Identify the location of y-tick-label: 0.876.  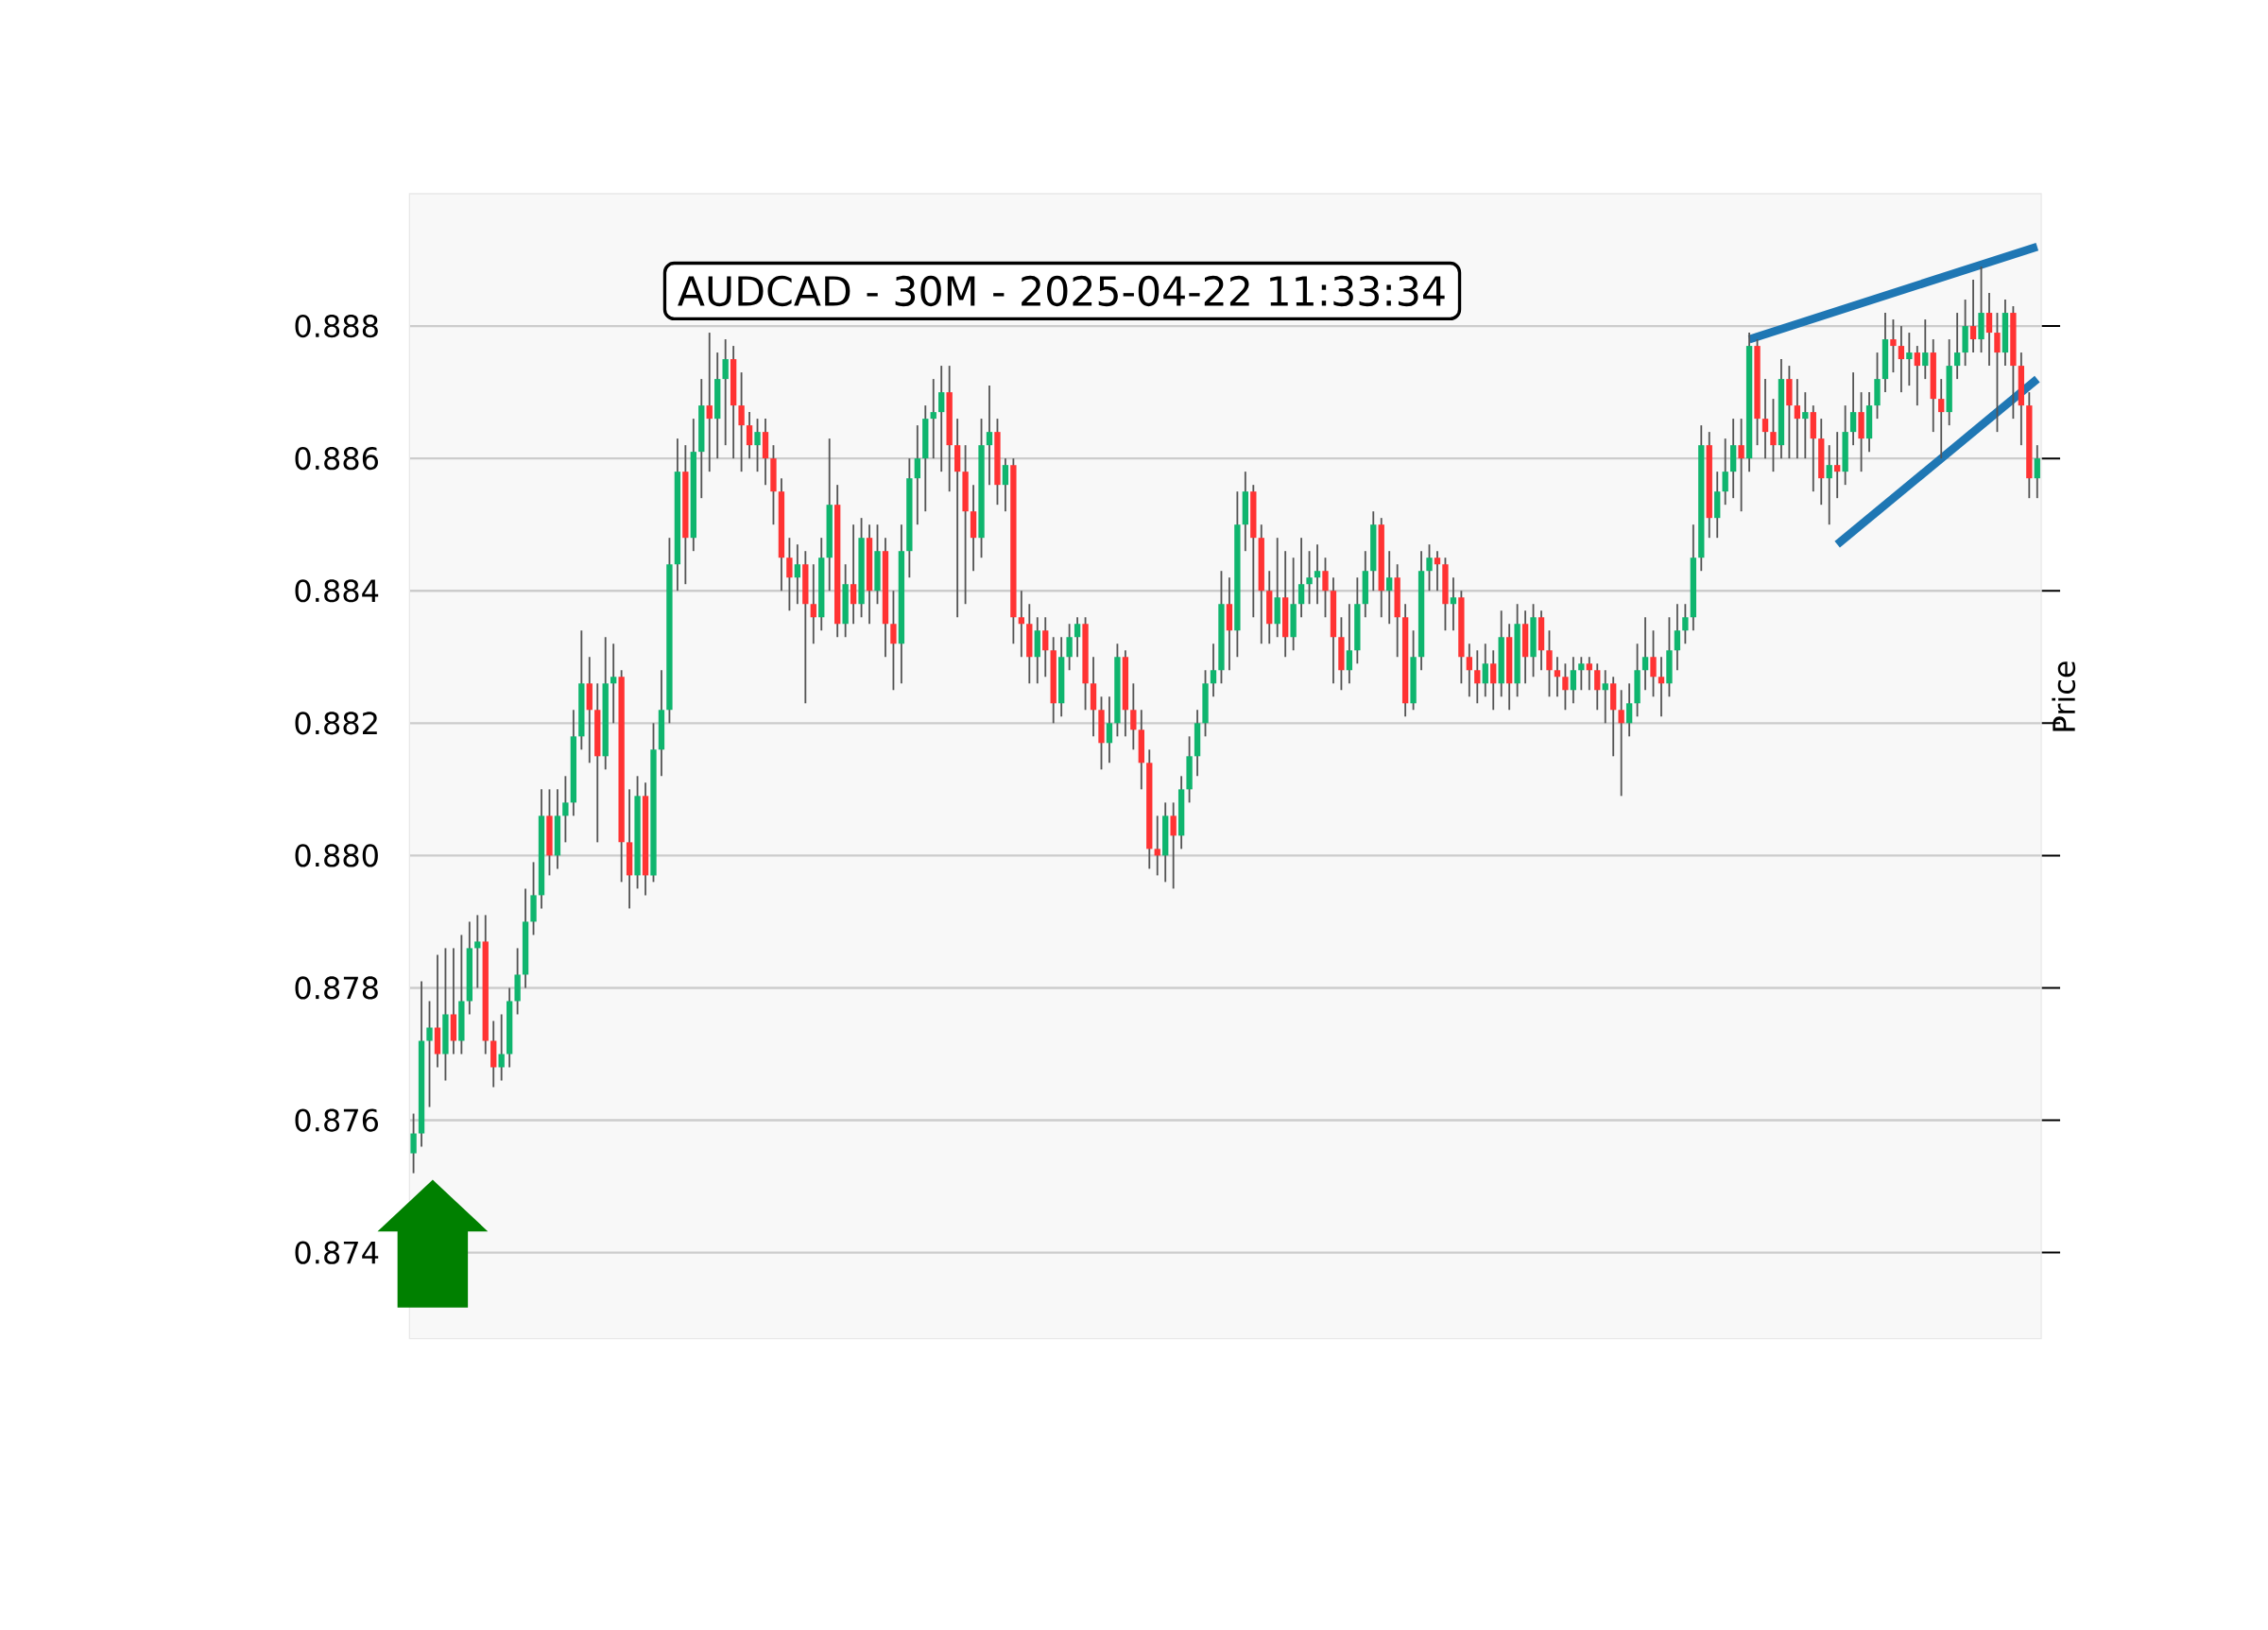
(336, 1120).